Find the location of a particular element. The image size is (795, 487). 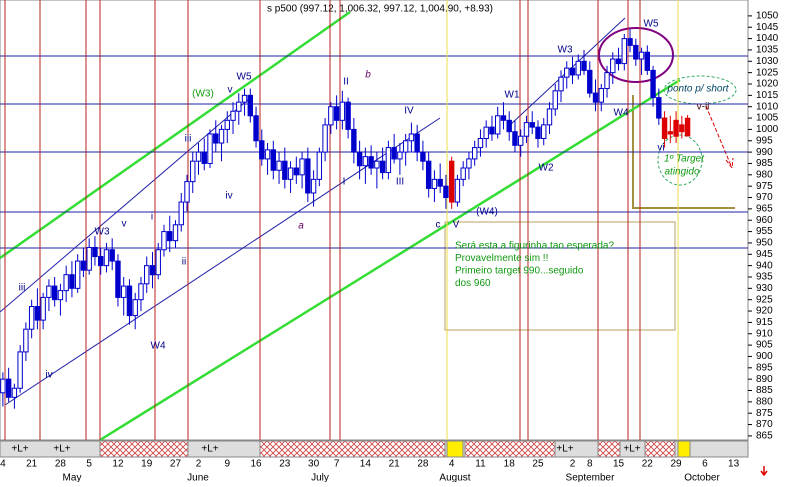

month-label: June is located at coordinates (198, 477).